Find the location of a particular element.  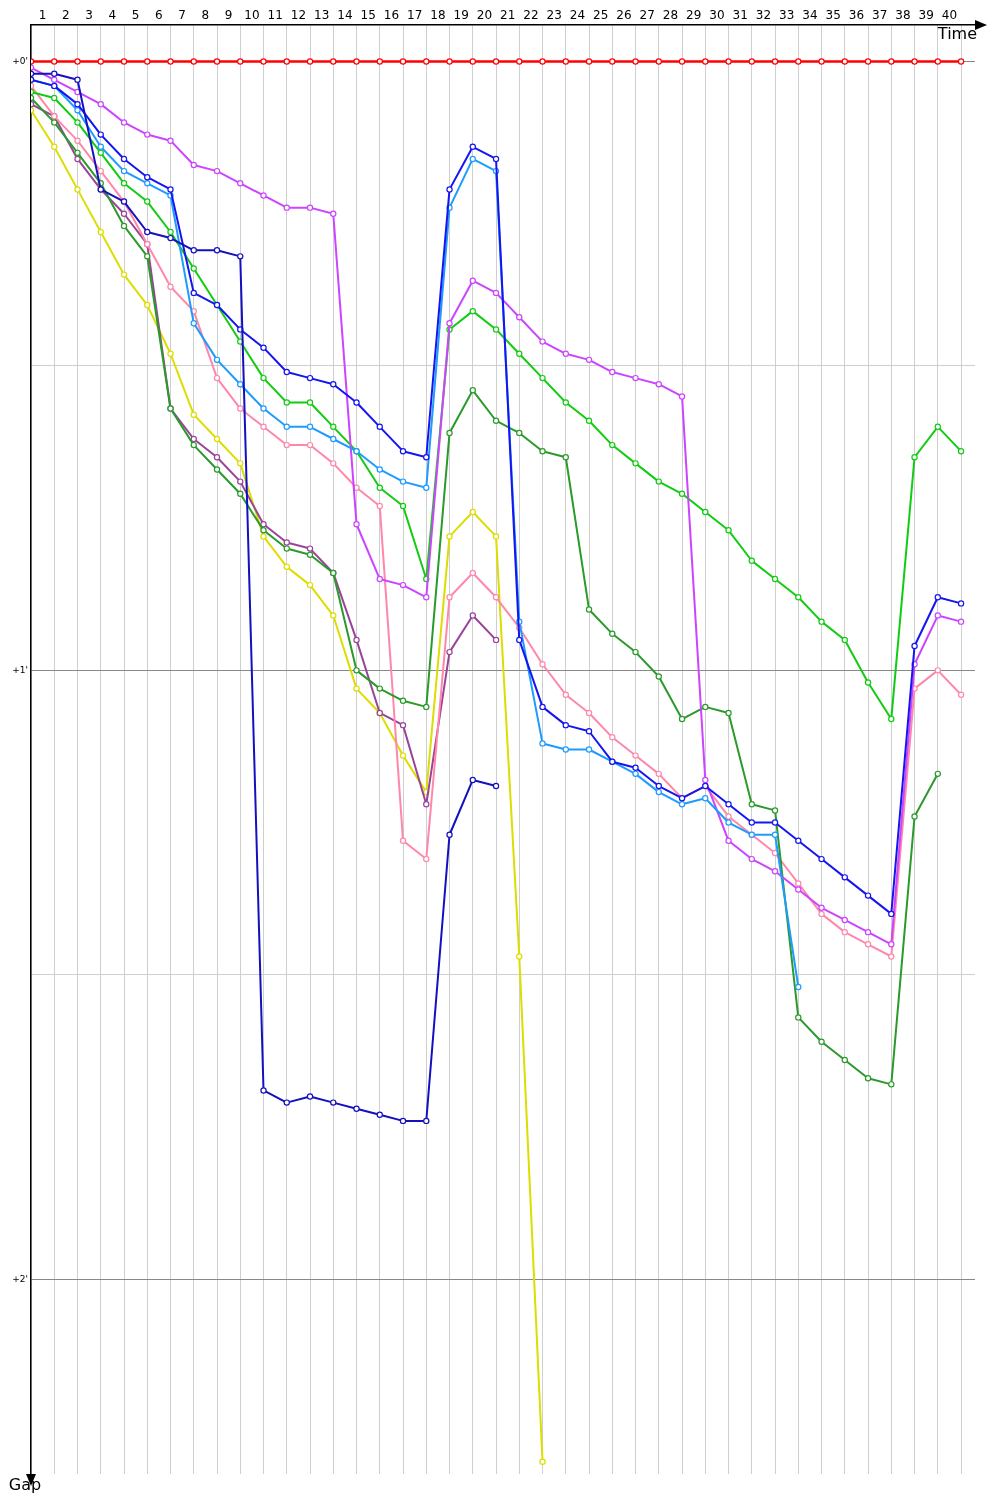

x-tick-label: 38 is located at coordinates (903, 14).